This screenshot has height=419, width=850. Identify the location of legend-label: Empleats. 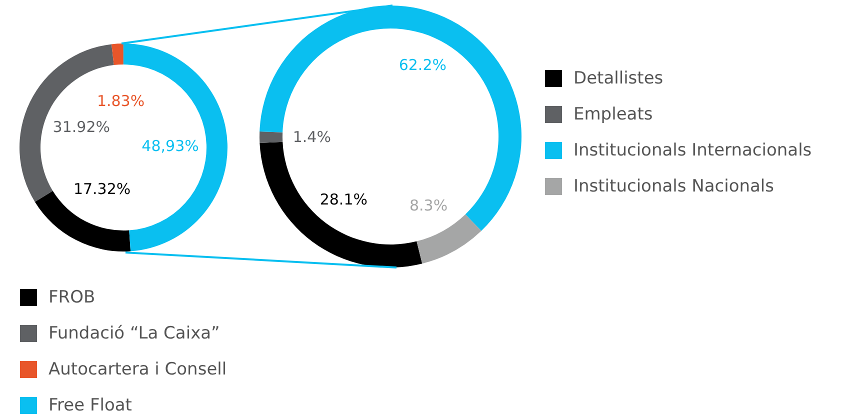
(613, 114).